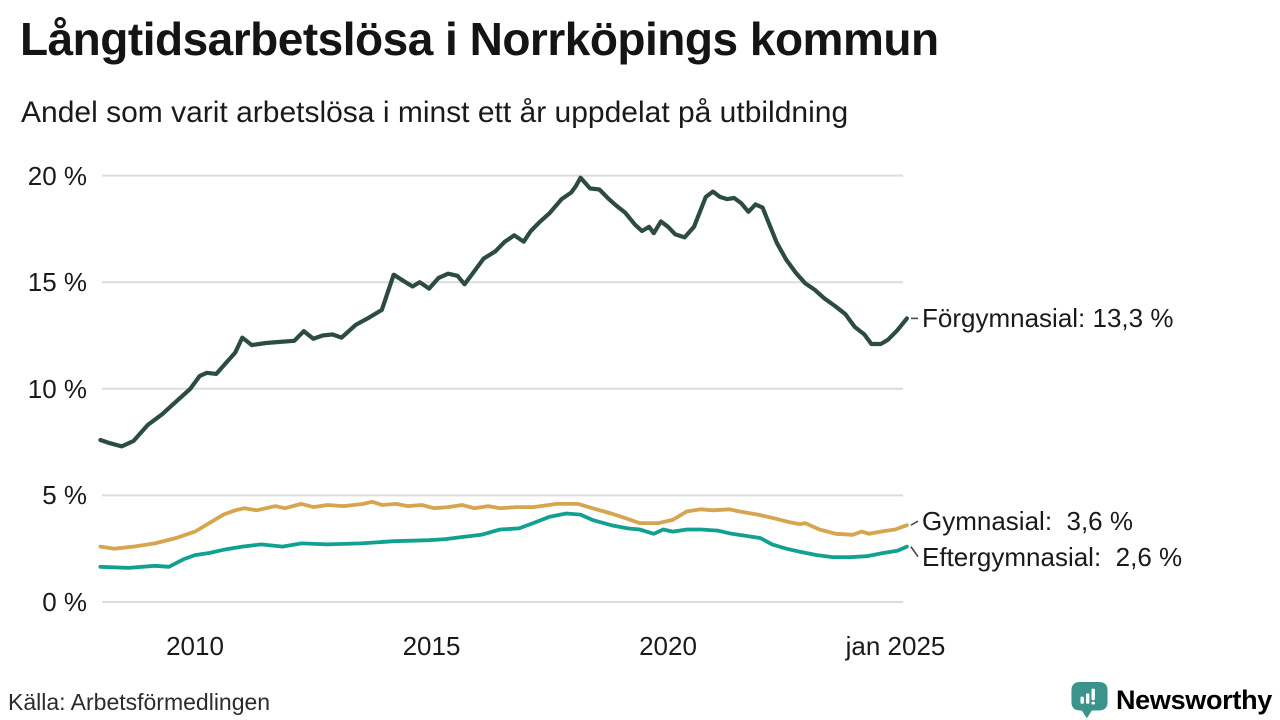 The width and height of the screenshot is (1280, 720). I want to click on x-axis-label: jan 2025, so click(895, 646).